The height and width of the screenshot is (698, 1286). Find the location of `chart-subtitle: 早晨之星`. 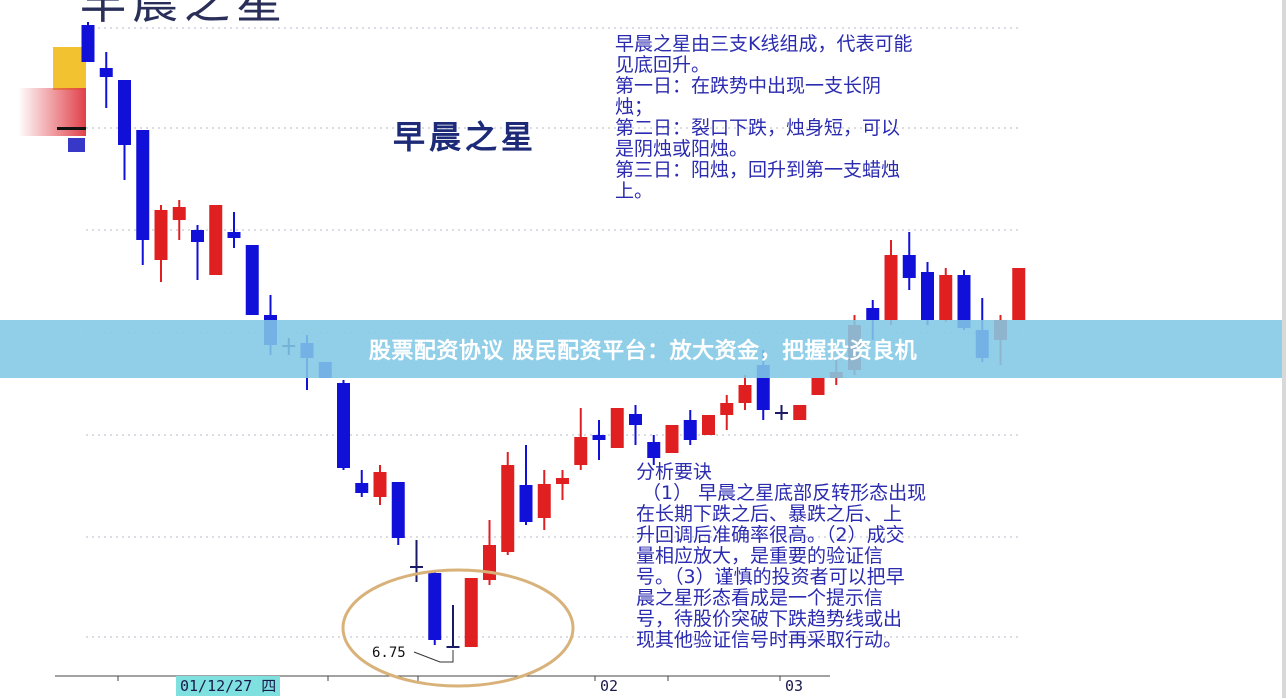

chart-subtitle: 早晨之星 is located at coordinates (465, 137).